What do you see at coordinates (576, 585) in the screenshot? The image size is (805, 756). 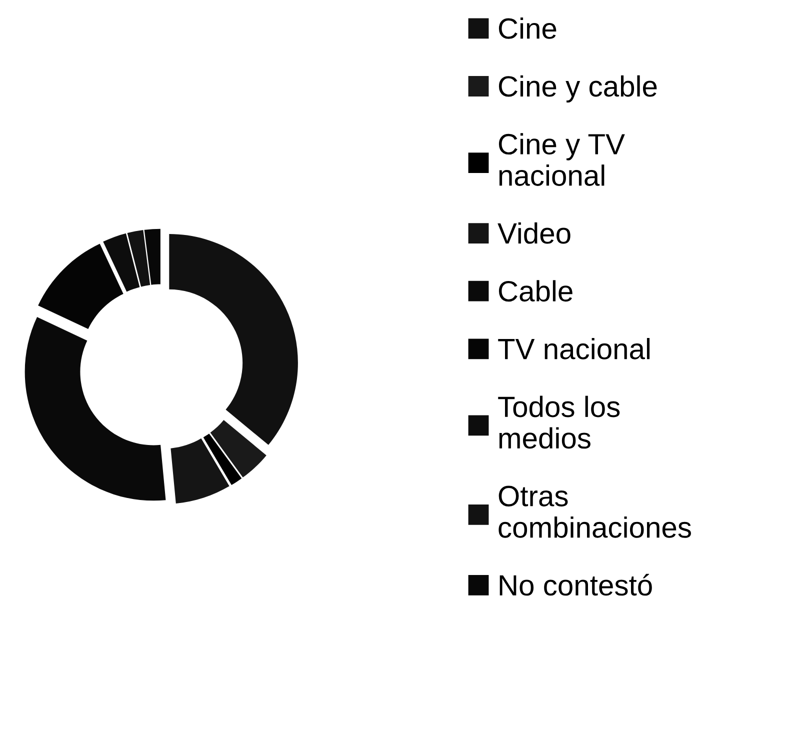 I see `legend-label: No contestó` at bounding box center [576, 585].